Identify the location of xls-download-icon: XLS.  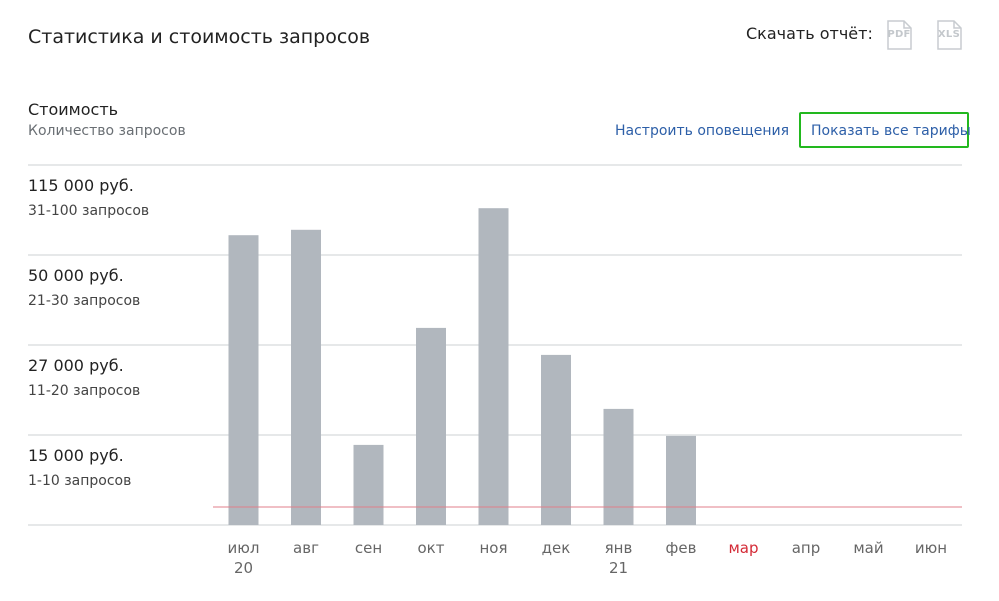
(949, 35).